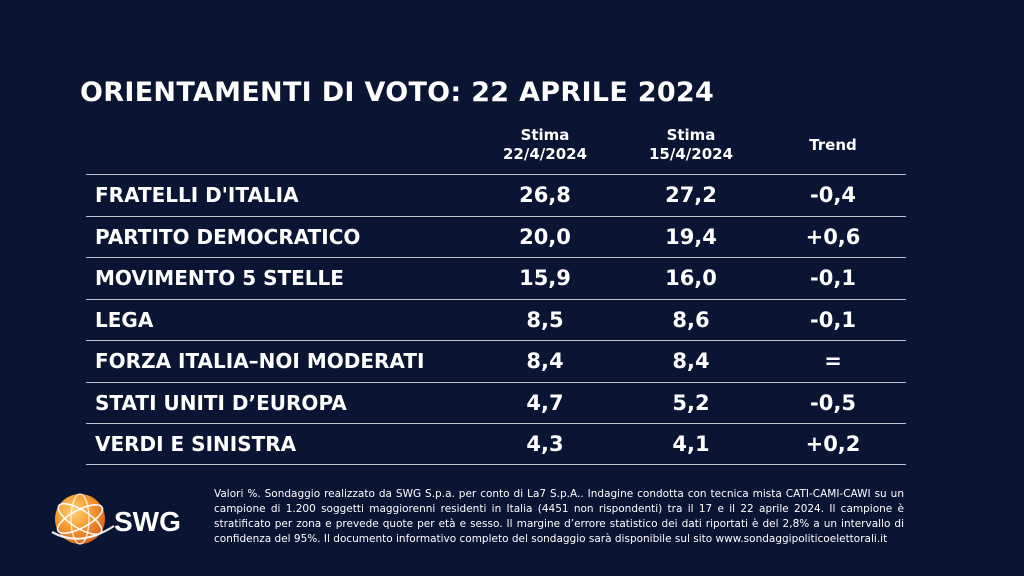  Describe the element at coordinates (197, 195) in the screenshot. I see `party-name: FRATELLI D'ITALIA` at that location.